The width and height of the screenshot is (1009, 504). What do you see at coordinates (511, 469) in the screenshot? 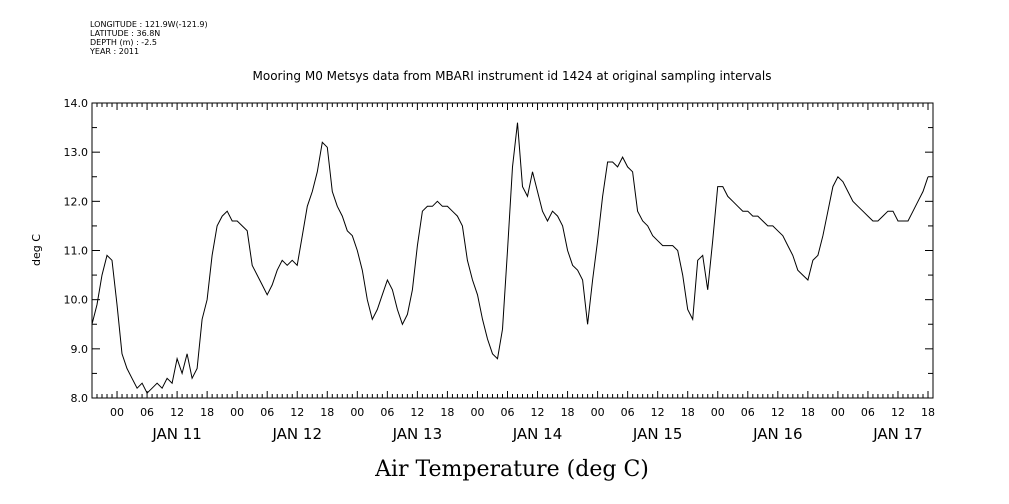
I see `x-axis-title: Air Temperature (deg C)` at bounding box center [511, 469].